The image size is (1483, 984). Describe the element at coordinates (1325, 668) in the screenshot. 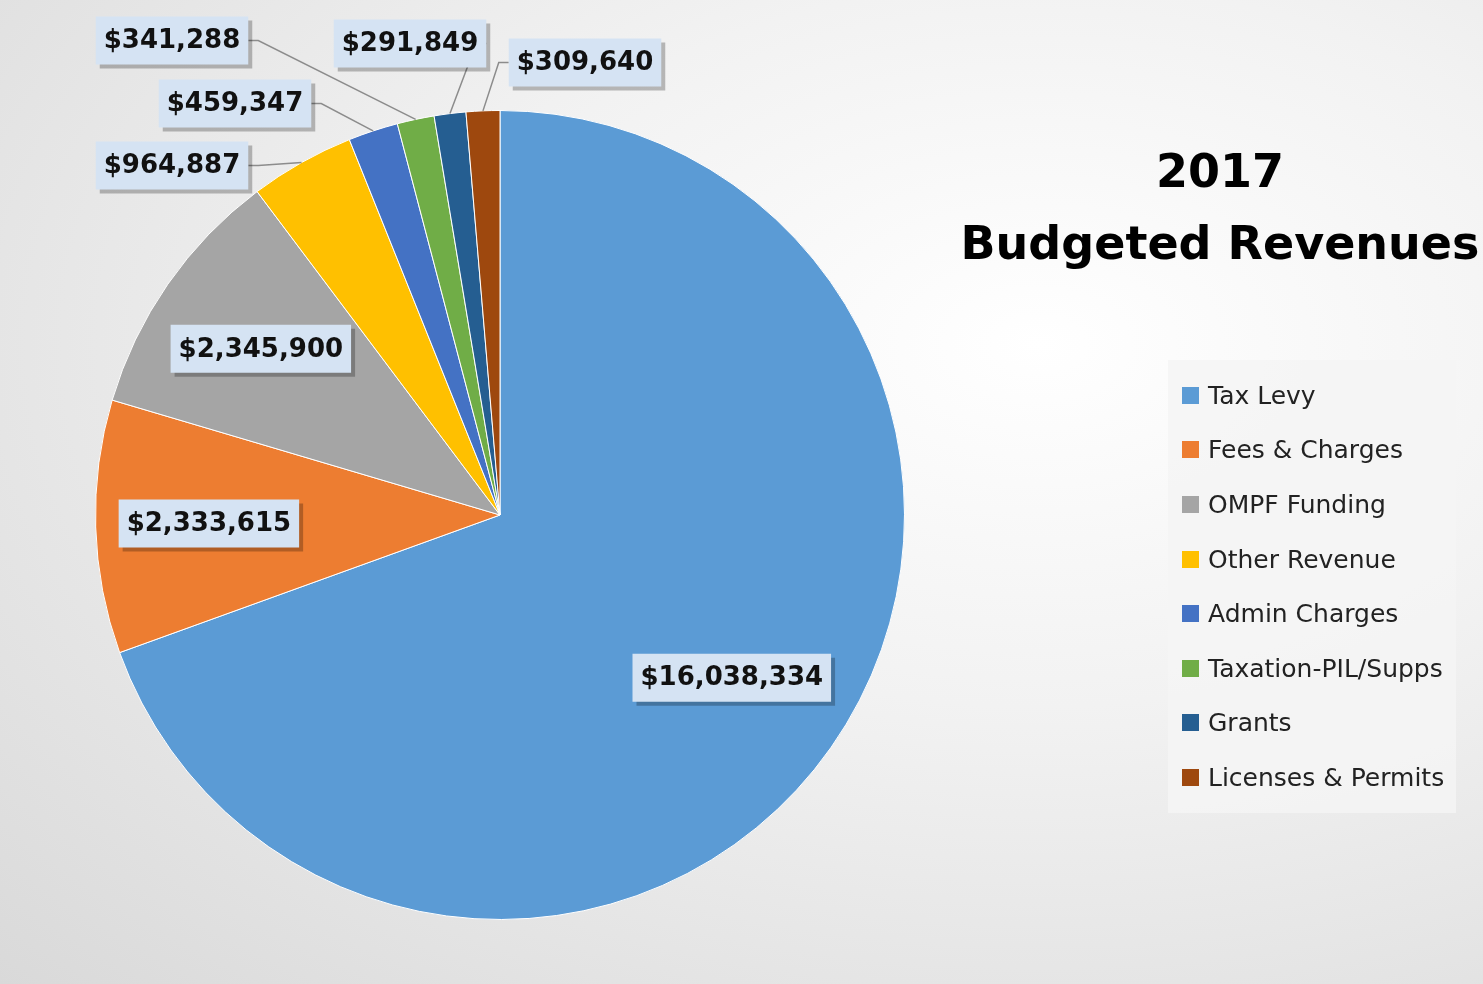

I see `legend-label: Taxation-PIL/Supps` at that location.